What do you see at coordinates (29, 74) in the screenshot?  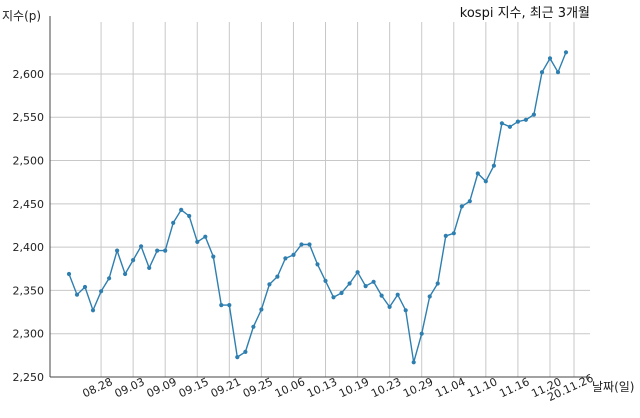 I see `y-tick-label: 2,600` at bounding box center [29, 74].